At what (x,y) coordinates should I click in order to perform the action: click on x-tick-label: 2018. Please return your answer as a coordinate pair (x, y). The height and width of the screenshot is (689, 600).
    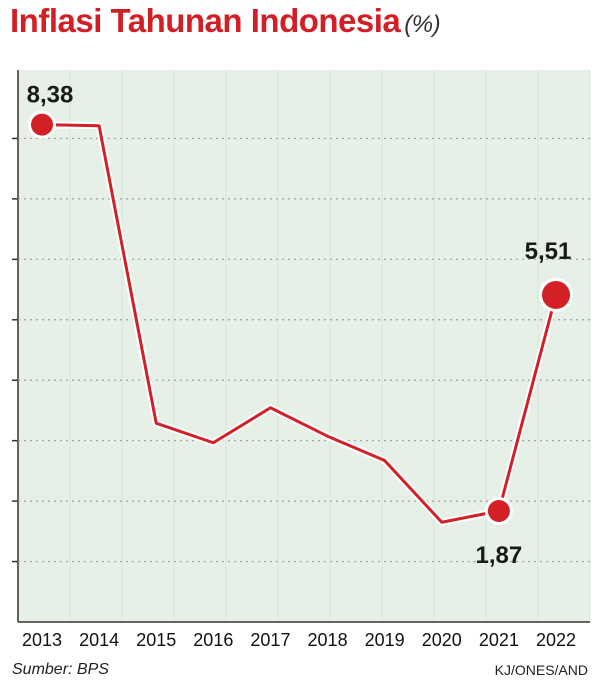
    Looking at the image, I should click on (328, 640).